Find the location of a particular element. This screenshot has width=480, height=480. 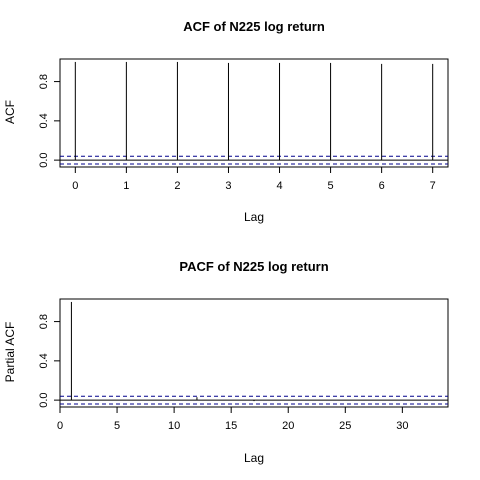

acf-y-axis-label: ACF is located at coordinates (10, 112).